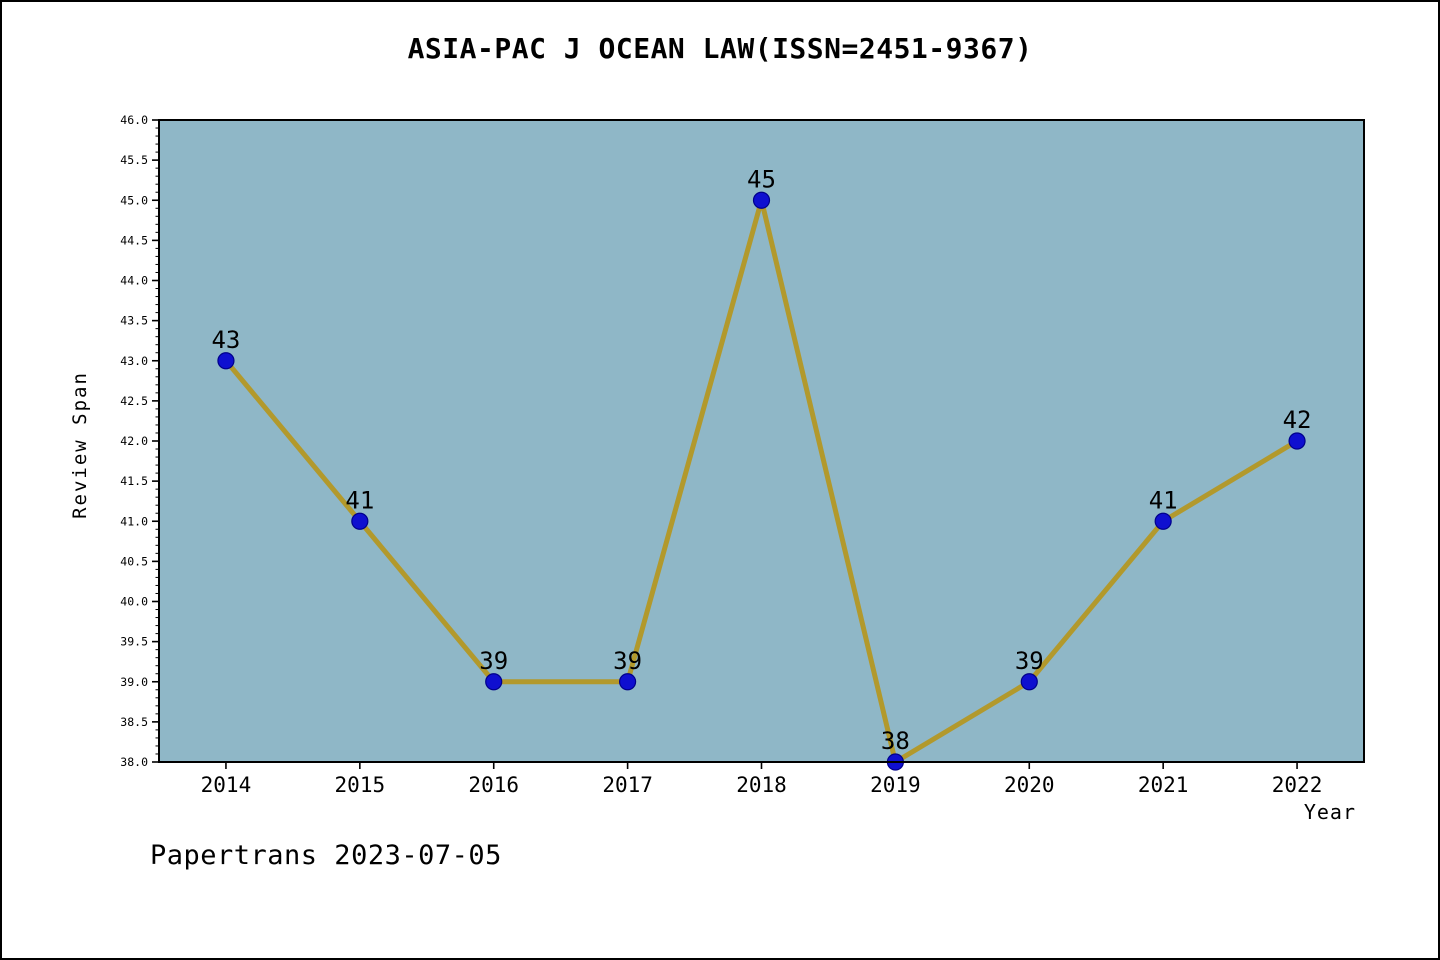 This screenshot has height=960, width=1440. What do you see at coordinates (761, 785) in the screenshot?
I see `x-tick-label: 2018` at bounding box center [761, 785].